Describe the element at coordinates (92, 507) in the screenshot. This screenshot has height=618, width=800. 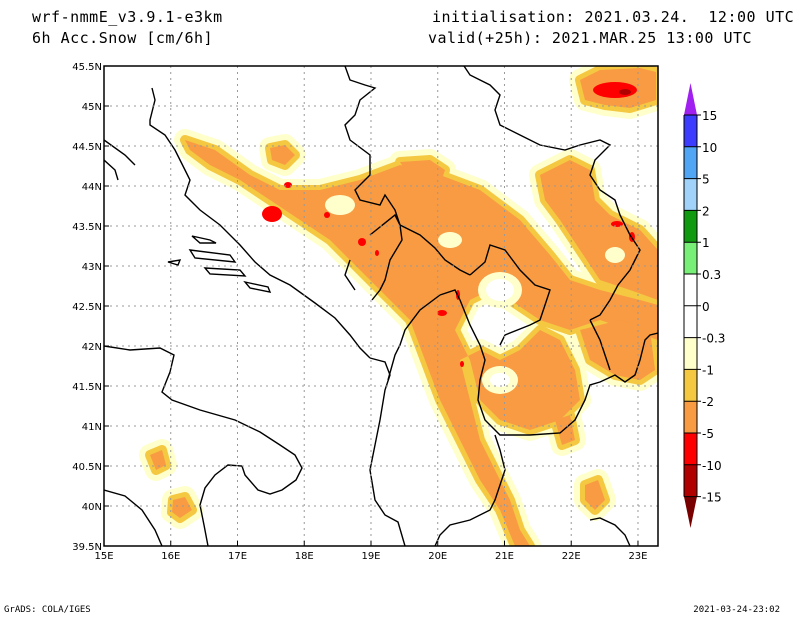
I see `lat-label: 40N` at that location.